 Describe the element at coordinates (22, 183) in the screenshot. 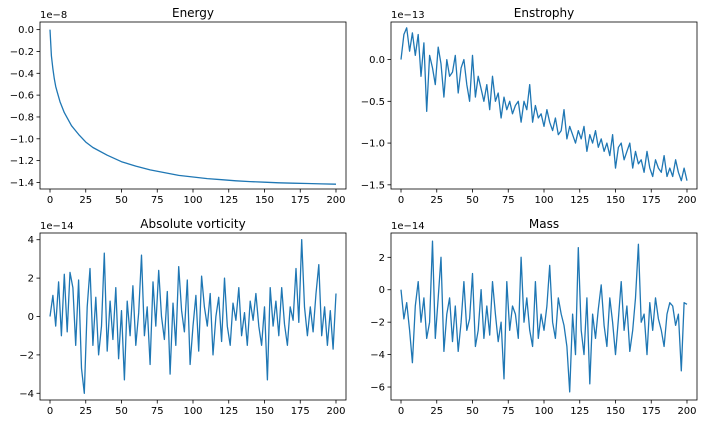

I see `y-tick-label: −1.4` at that location.